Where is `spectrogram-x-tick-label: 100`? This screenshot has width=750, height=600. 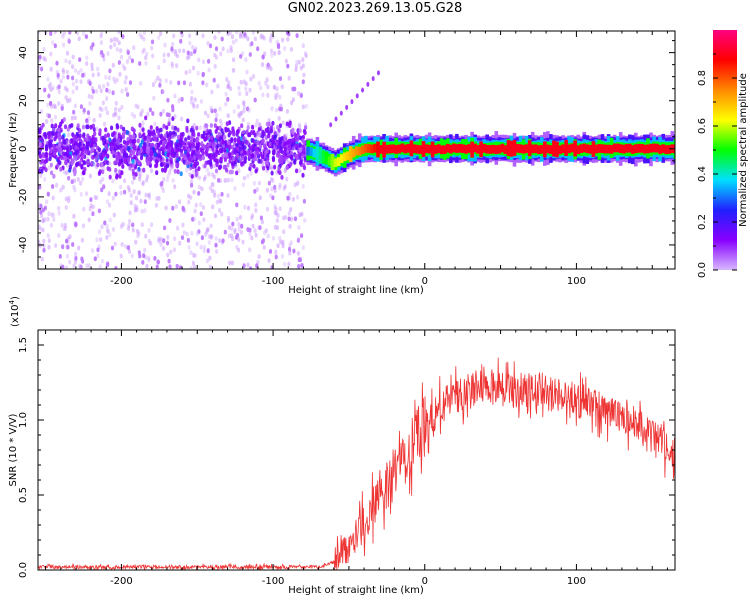 spectrogram-x-tick-label: 100 is located at coordinates (576, 281).